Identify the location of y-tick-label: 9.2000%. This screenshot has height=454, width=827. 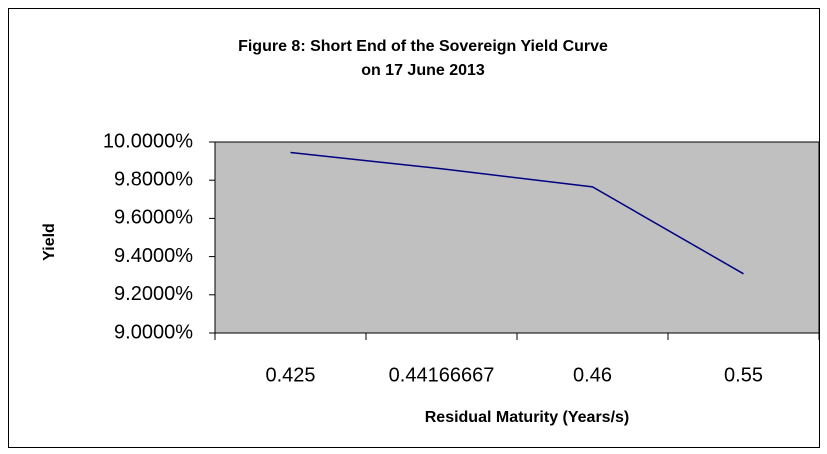
(153, 294).